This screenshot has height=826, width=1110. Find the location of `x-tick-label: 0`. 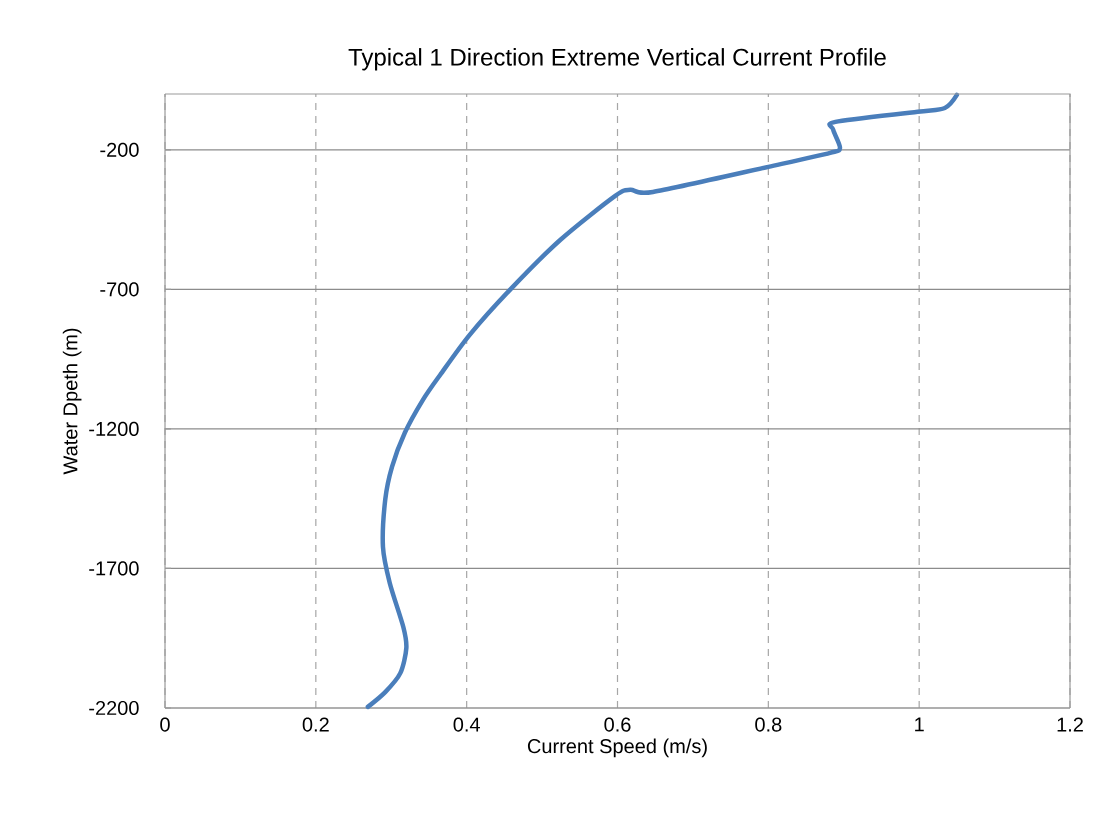

x-tick-label: 0 is located at coordinates (165, 724).